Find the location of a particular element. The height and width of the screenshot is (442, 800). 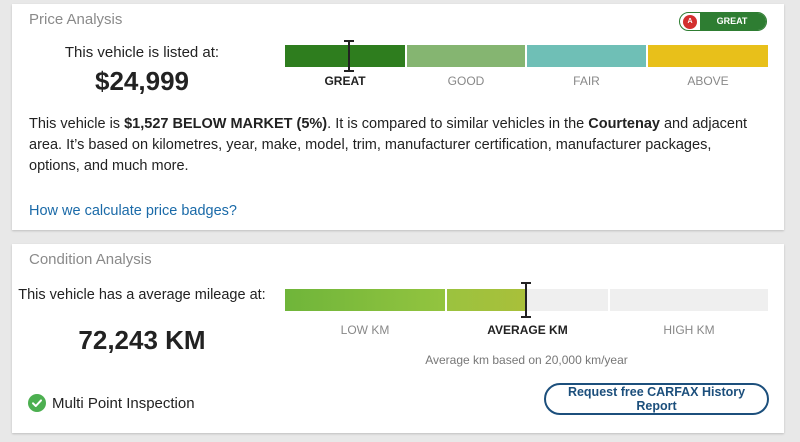

price-meter-label-good: GOOD is located at coordinates (466, 81).